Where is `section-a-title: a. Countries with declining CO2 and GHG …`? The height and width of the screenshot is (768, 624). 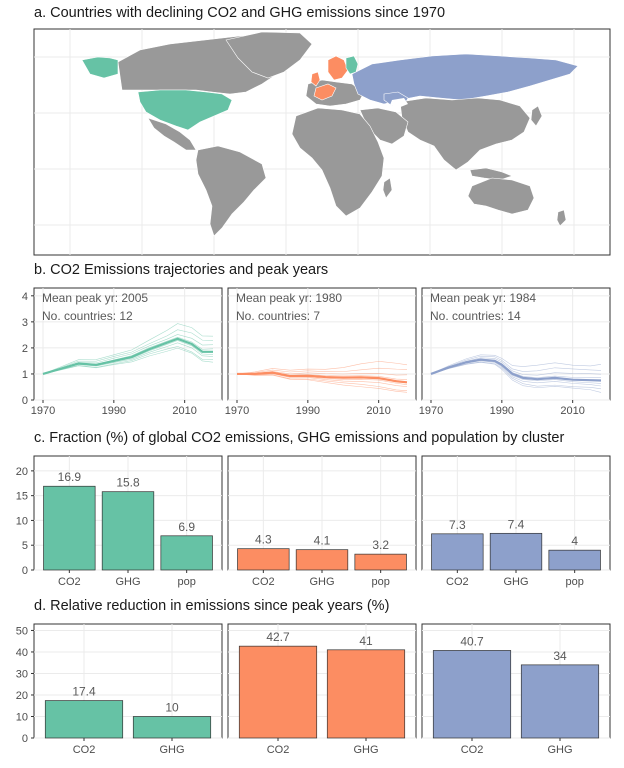
section-a-title: a. Countries with declining CO2 and GHG … is located at coordinates (240, 13).